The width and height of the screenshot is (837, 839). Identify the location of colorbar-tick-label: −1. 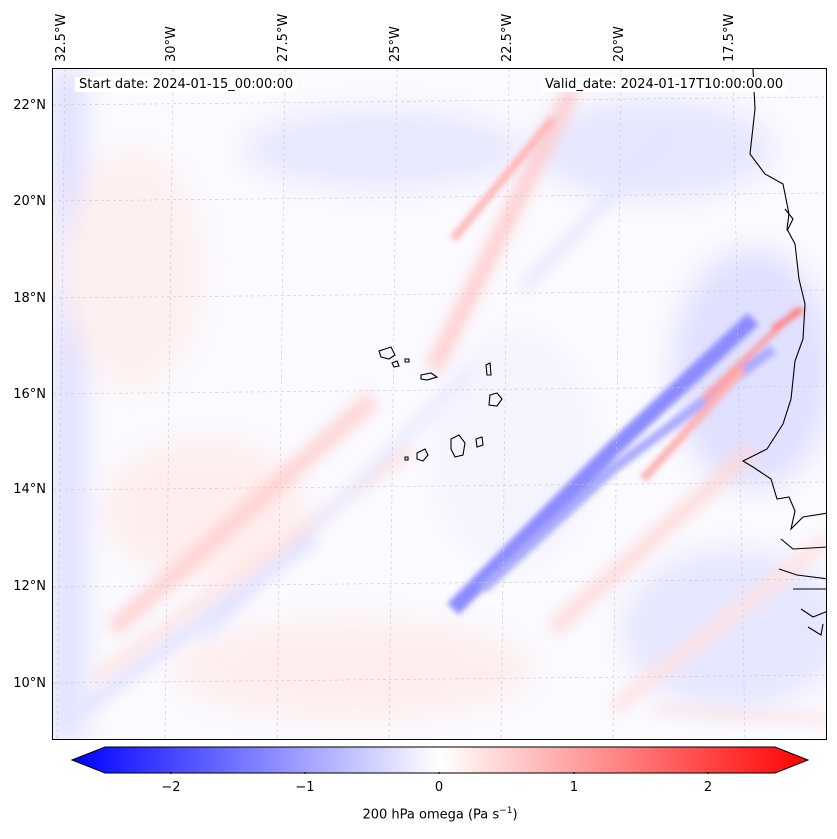
(305, 787).